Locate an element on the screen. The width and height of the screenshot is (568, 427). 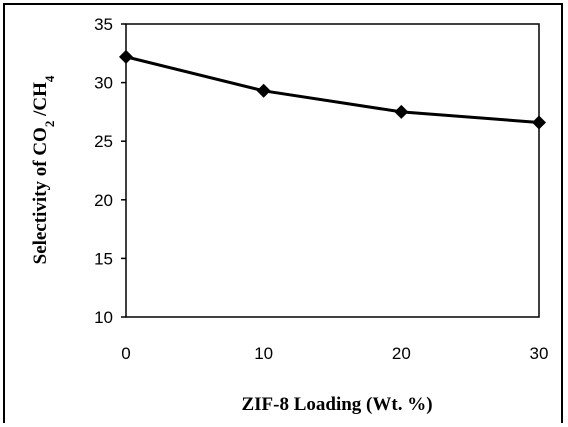
y-tick-label: 25 is located at coordinates (103, 141).